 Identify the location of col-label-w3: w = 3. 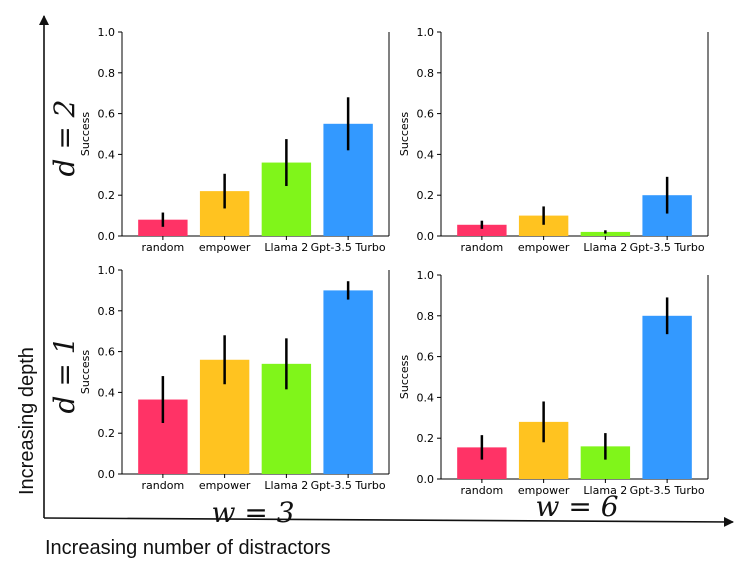
(252, 512).